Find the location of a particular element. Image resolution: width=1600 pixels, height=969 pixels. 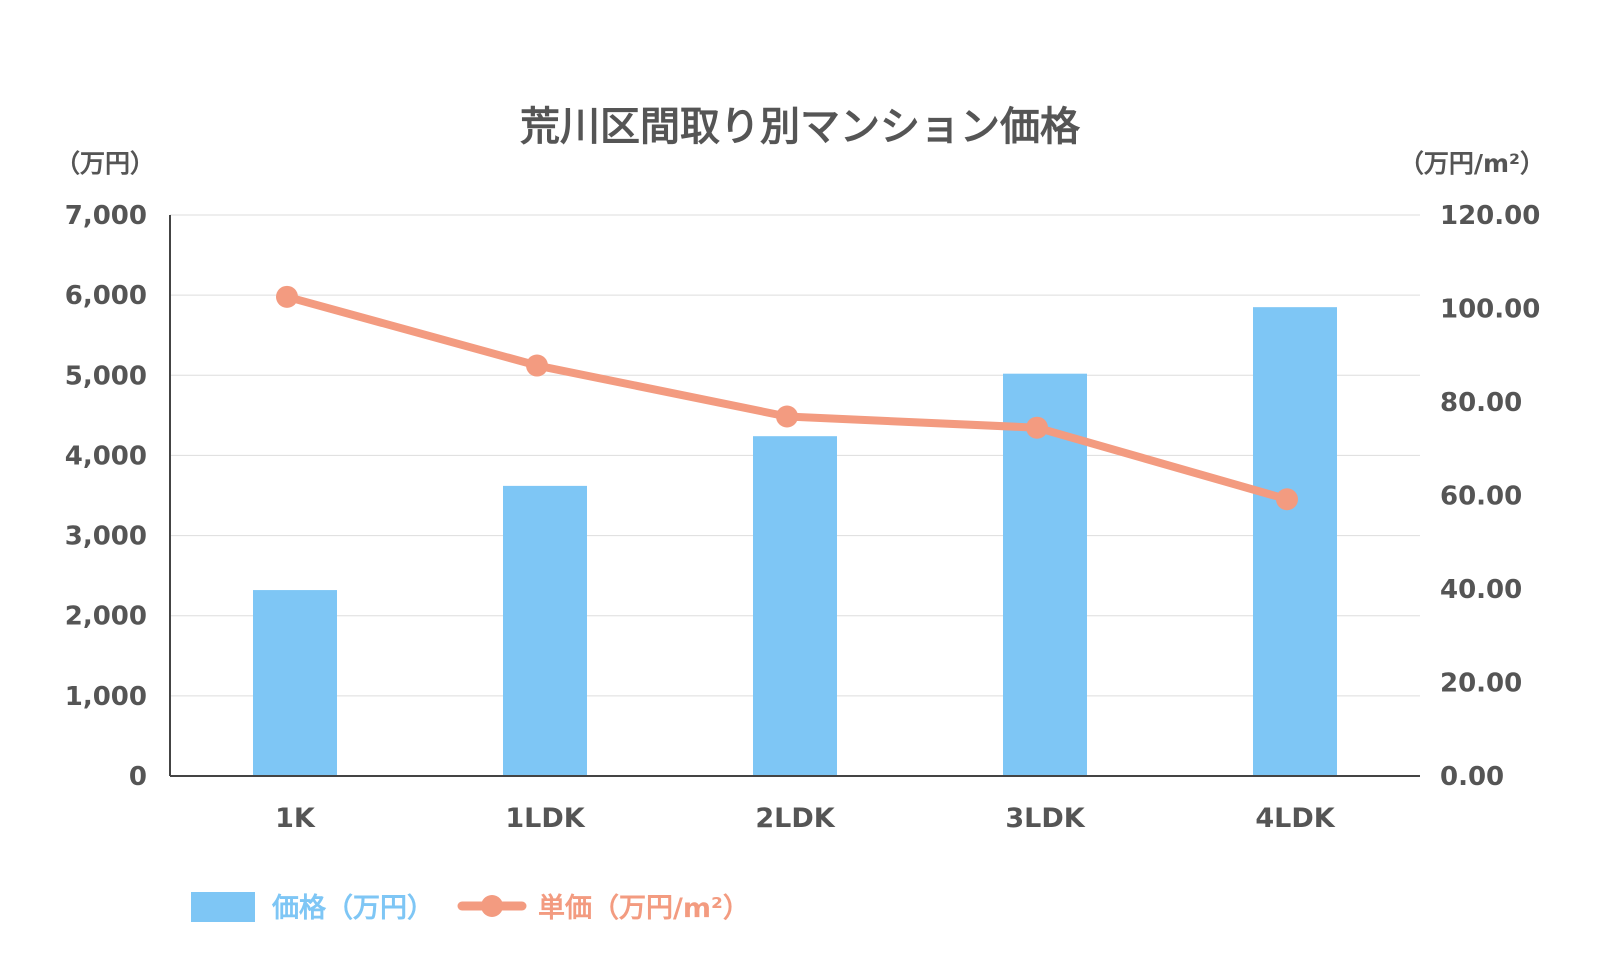

left-tick-label: 3,000 is located at coordinates (106, 537).